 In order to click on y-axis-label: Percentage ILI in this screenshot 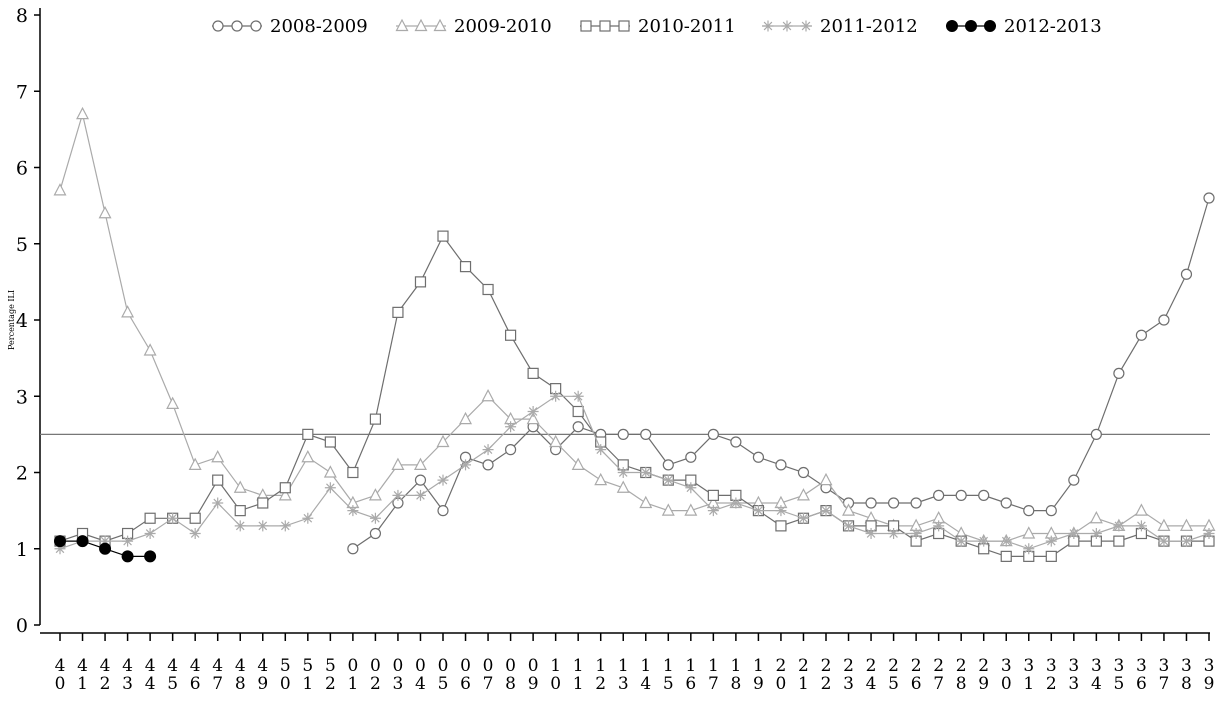, I will do `click(11, 320)`.